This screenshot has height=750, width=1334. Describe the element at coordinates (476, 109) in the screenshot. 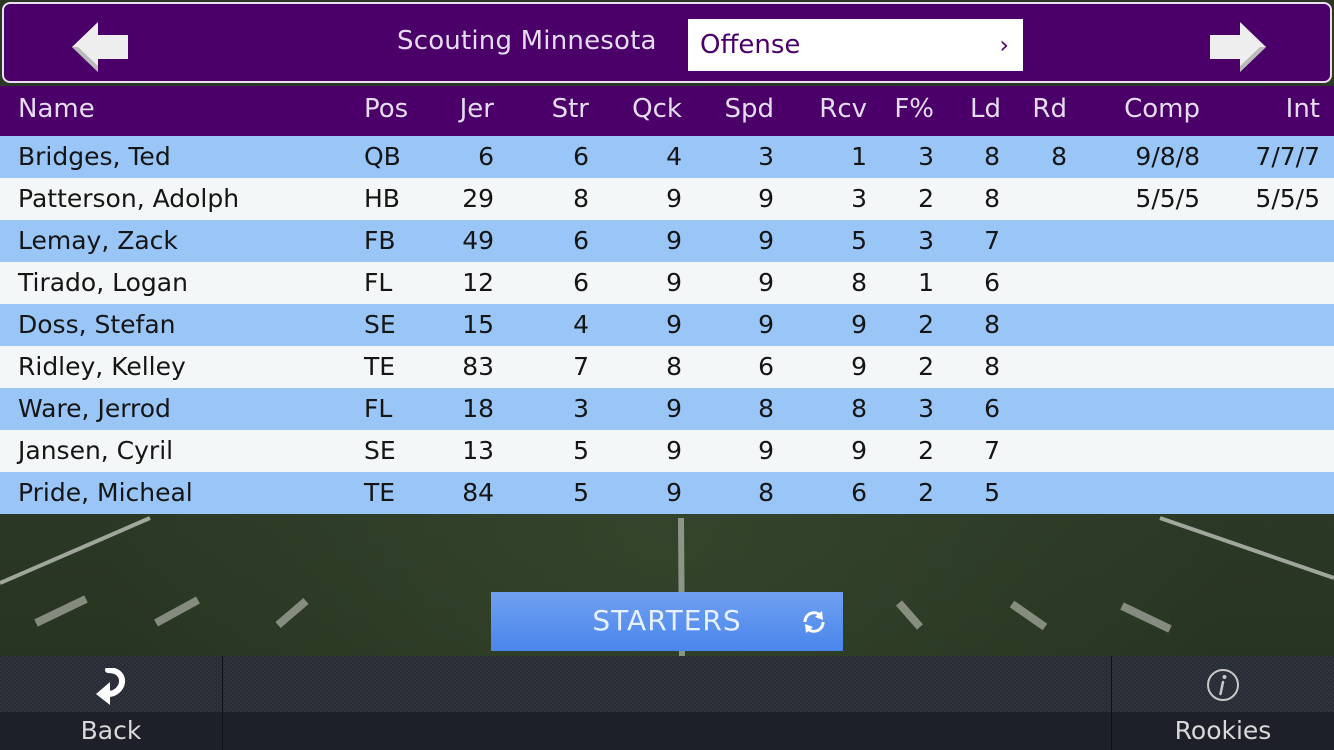

I see `column-header-jer: Jer` at that location.